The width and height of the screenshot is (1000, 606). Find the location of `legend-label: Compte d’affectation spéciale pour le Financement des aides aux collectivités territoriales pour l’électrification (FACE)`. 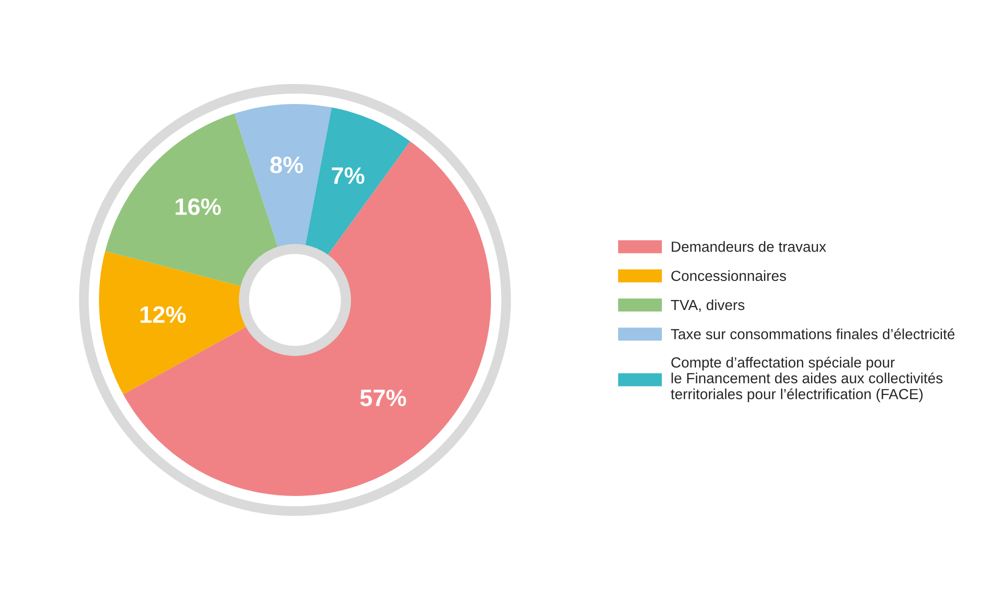

legend-label: Compte d’affectation spéciale pour le Financement des aides aux collectivités territoriales pour l’électrification (FACE) is located at coordinates (806, 379).